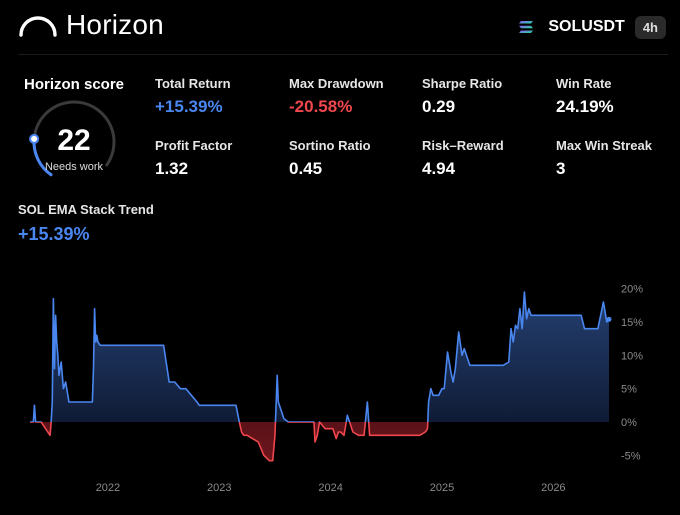  I want to click on timeframe-badge: 4h, so click(650, 27).